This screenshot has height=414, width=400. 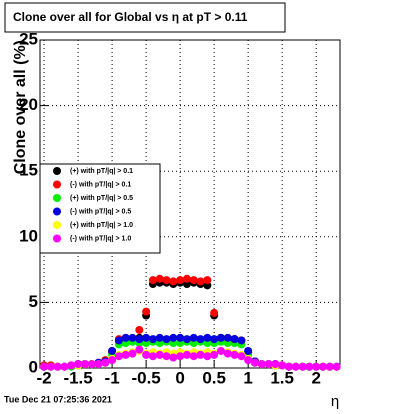 I want to click on legend-label: (+) with pT/|q| > 0.5, so click(x=101, y=198).